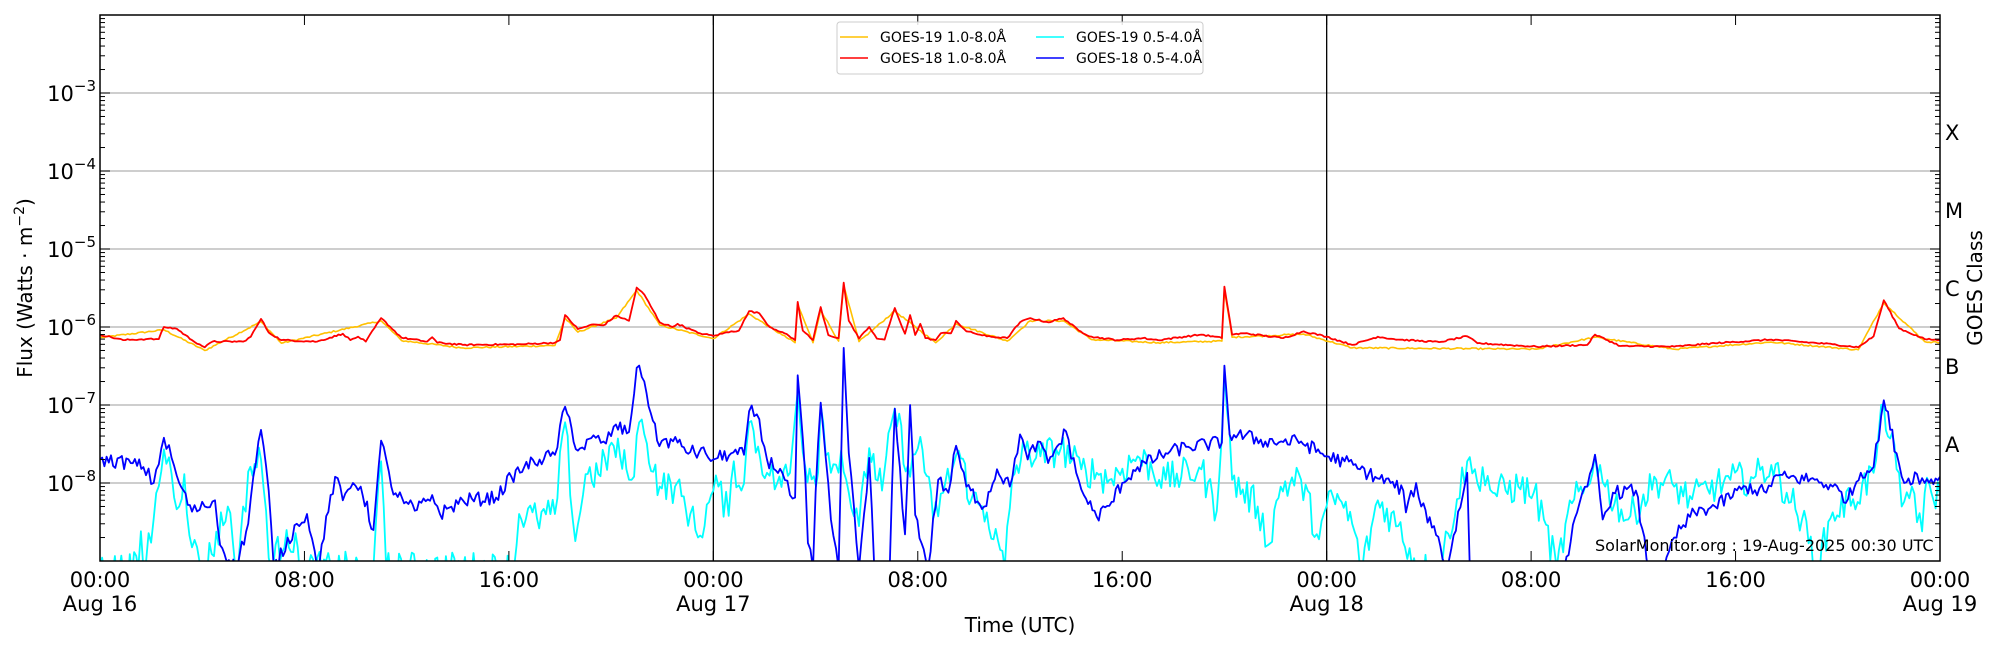 The height and width of the screenshot is (650, 2000). Describe the element at coordinates (85, 86) in the screenshot. I see `y-tick-exponent: −3` at that location.